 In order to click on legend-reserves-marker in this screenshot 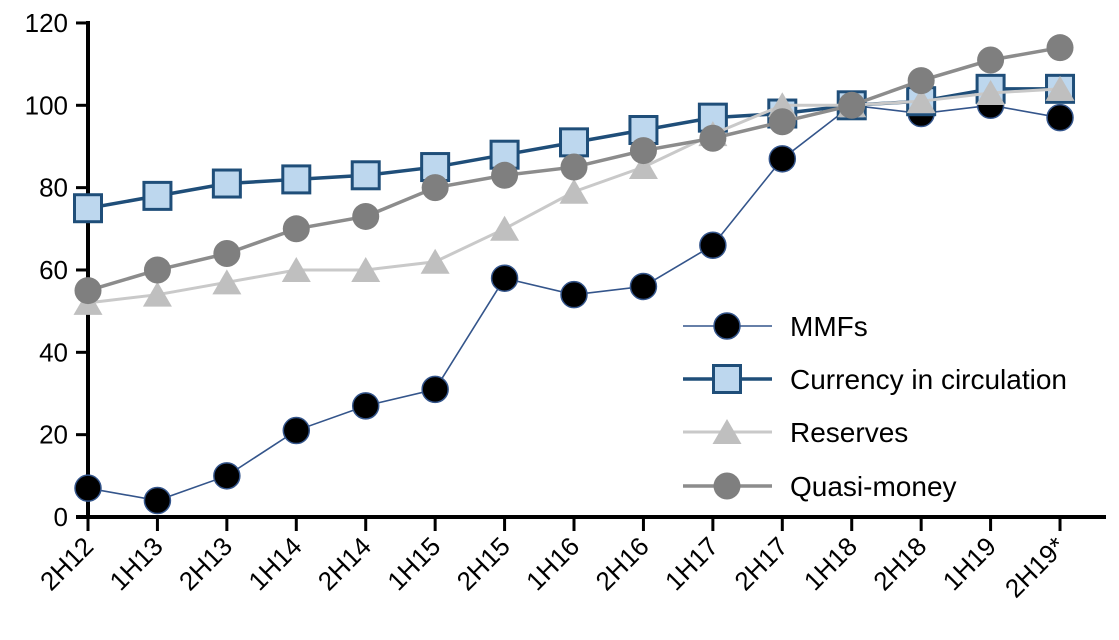, I will do `click(727, 431)`.